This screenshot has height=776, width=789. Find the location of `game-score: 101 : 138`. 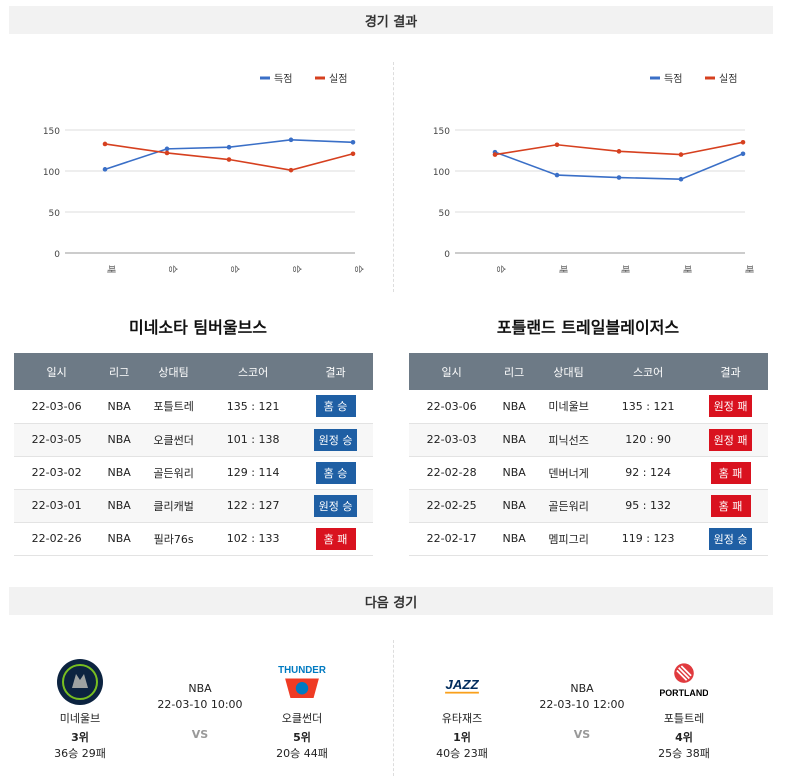

game-score: 101 : 138 is located at coordinates (253, 440).